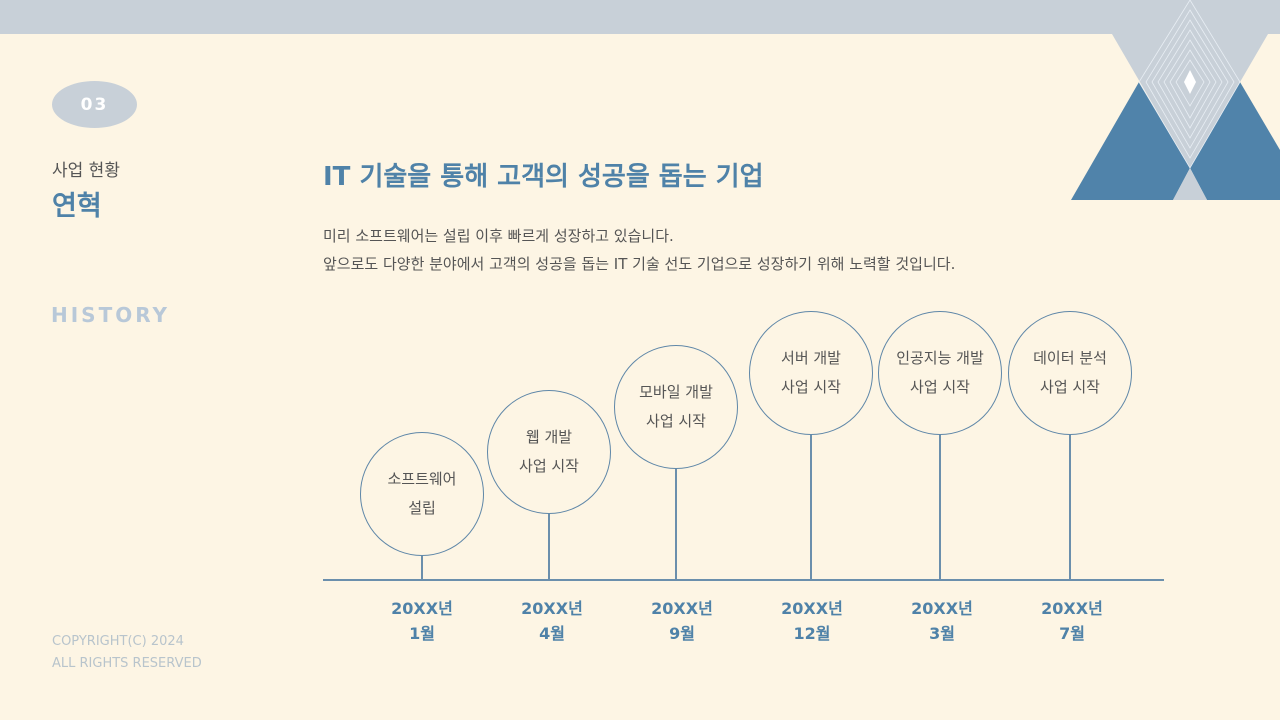 The height and width of the screenshot is (720, 1280). Describe the element at coordinates (940, 373) in the screenshot. I see `timeline-event: 인공지능 개발 사업 시작` at that location.